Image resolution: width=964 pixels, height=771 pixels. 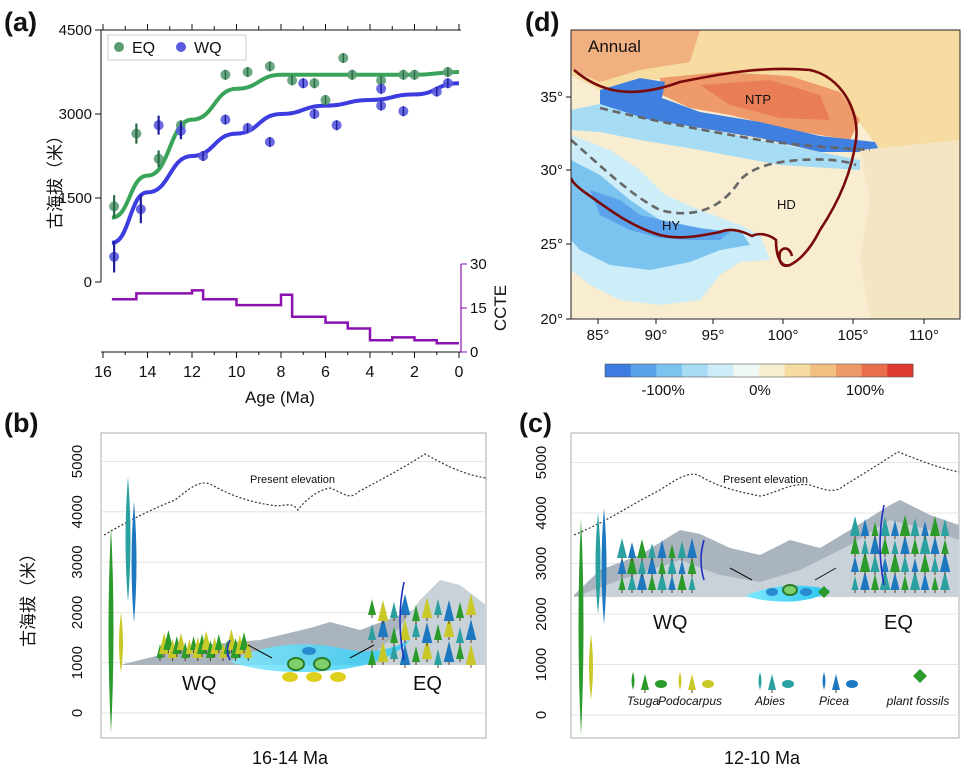 I want to click on map-ntp-hot-core, so click(x=765, y=100).